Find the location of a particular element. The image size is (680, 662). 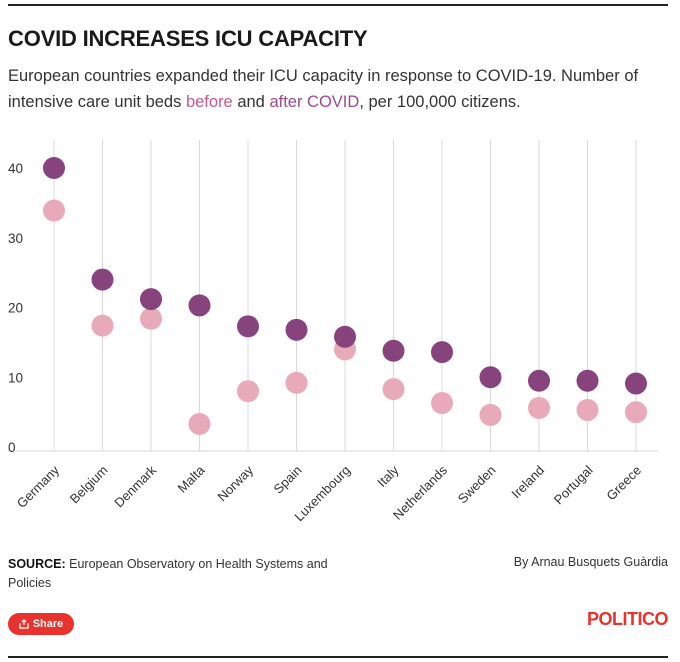

dot-after-greece is located at coordinates (636, 383).